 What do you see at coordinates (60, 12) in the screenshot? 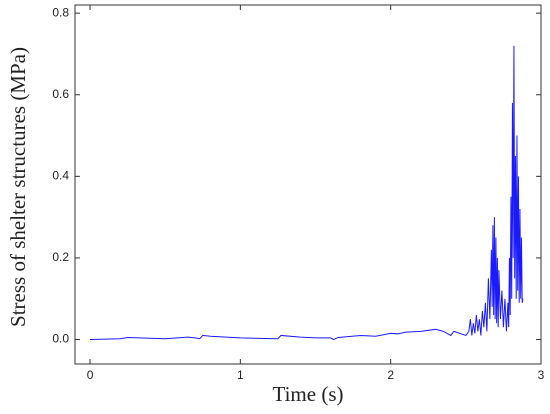
I see `y-tick-label: 0.8` at bounding box center [60, 12].